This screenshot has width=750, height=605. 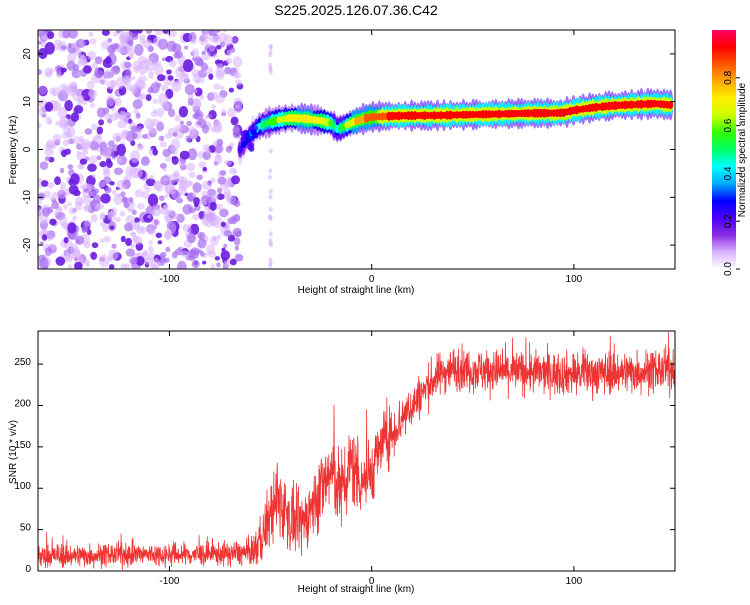 I want to click on spectrogram-noise, so click(x=156, y=149).